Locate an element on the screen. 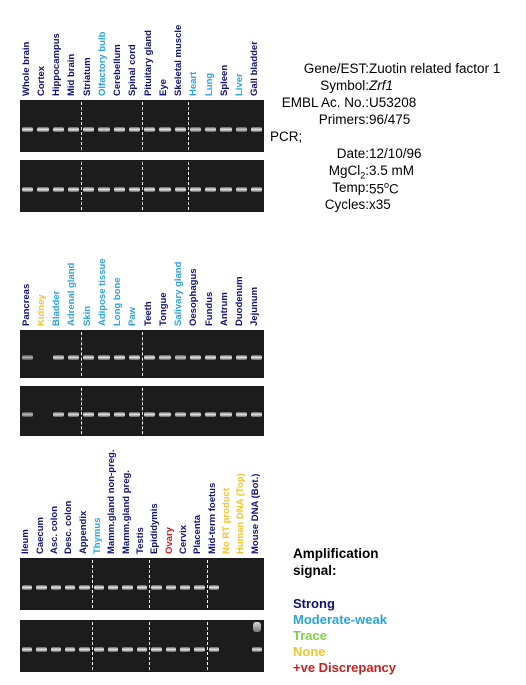  date-key: Date: is located at coordinates (352, 153).